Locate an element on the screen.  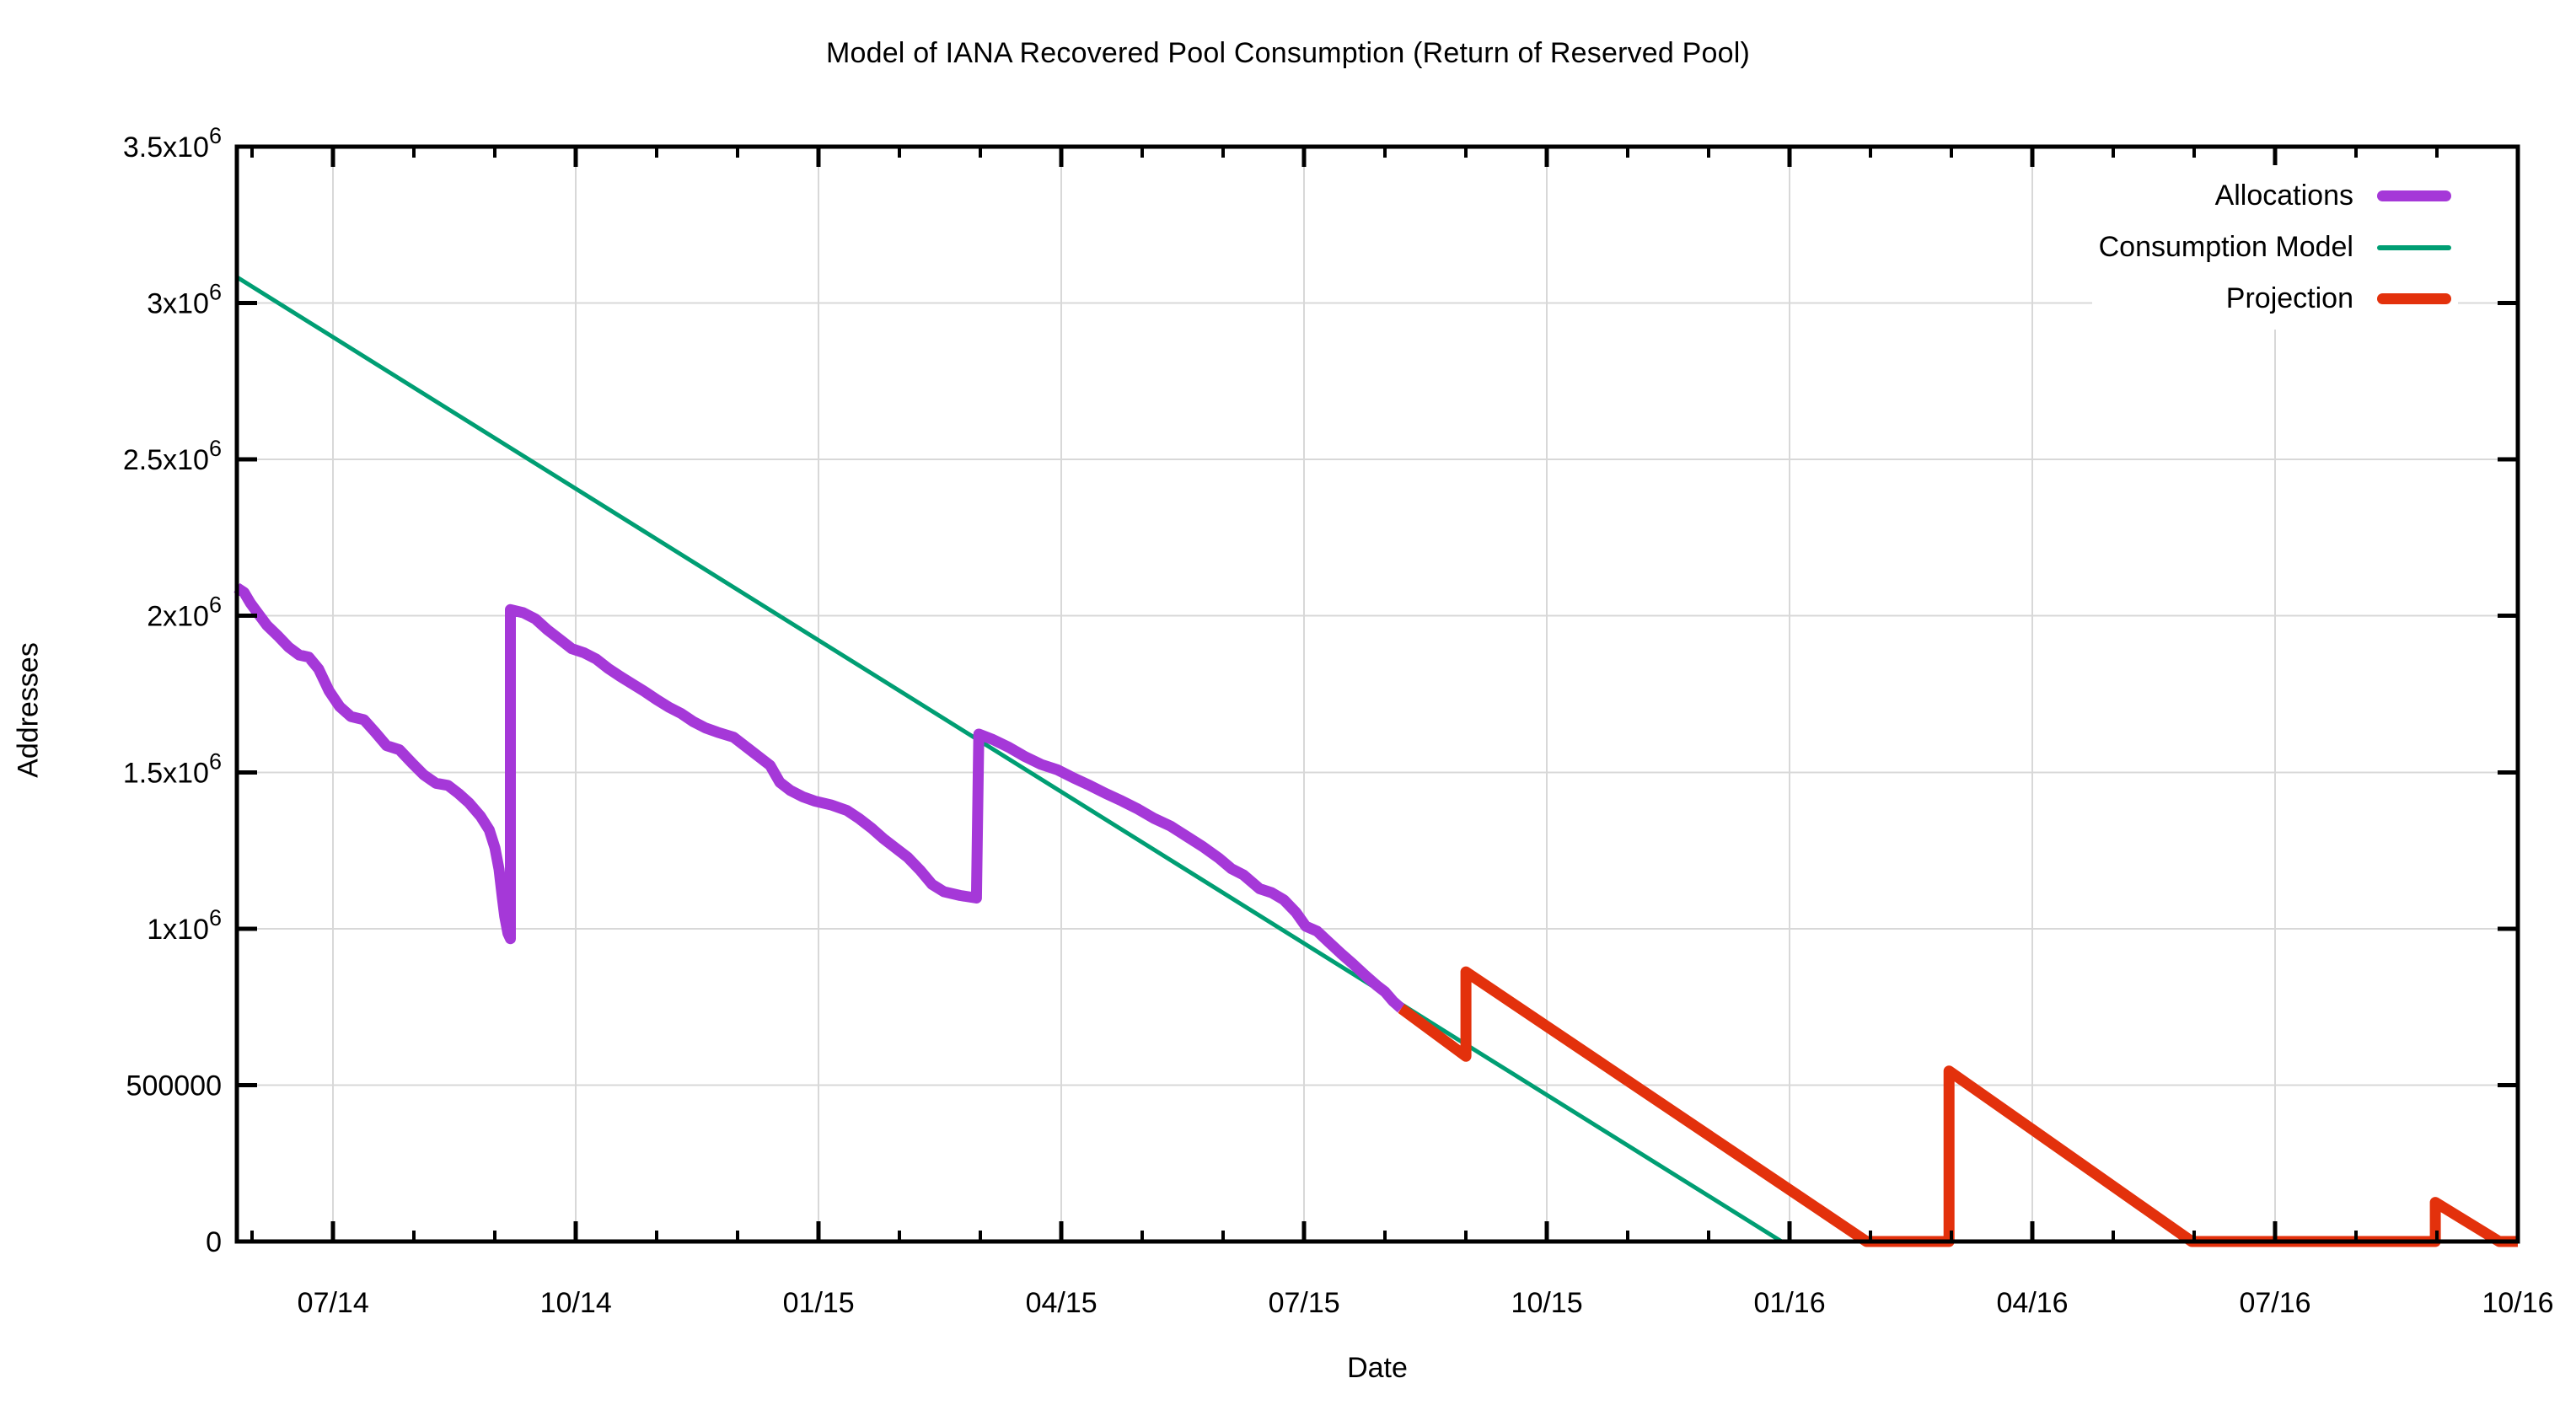
legend-item-allocations: Allocations is located at coordinates (2275, 196).